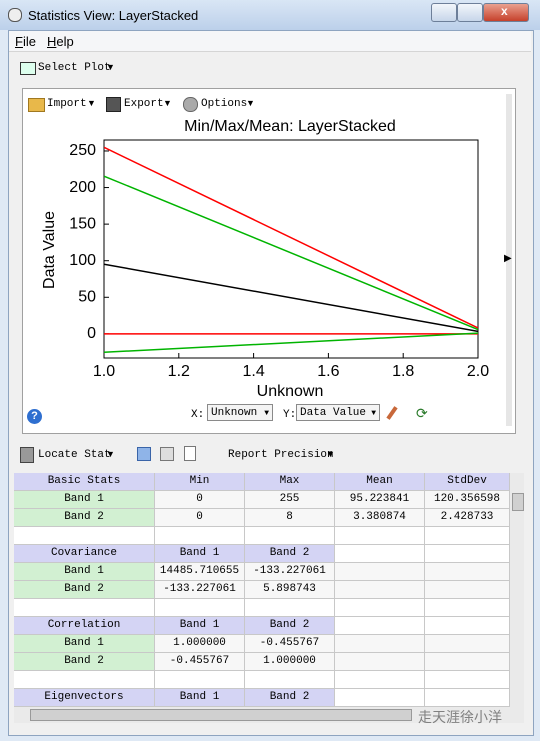 The width and height of the screenshot is (540, 741). Describe the element at coordinates (200, 572) in the screenshot. I see `table-cell: 14485.710655` at that location.